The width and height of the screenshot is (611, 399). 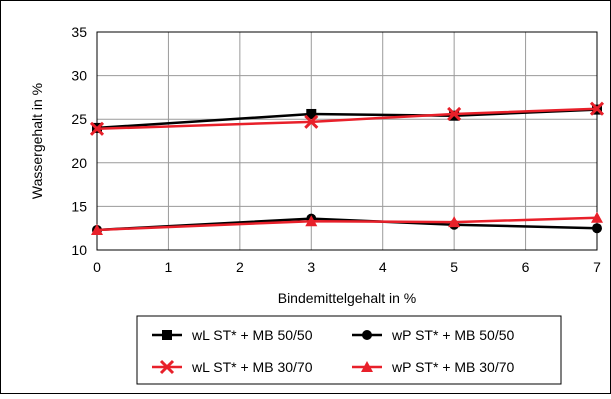 What do you see at coordinates (453, 367) in the screenshot?
I see `legend-label: wP ST* + MB 30/70` at bounding box center [453, 367].